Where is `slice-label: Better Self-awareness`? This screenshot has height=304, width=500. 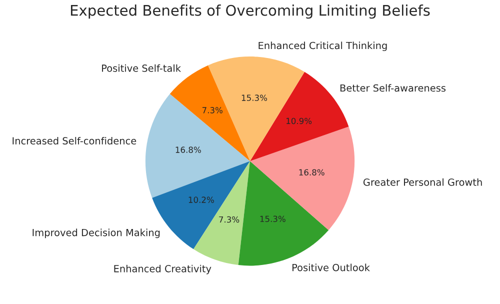
slice-label: Better Self-awareness is located at coordinates (393, 88).